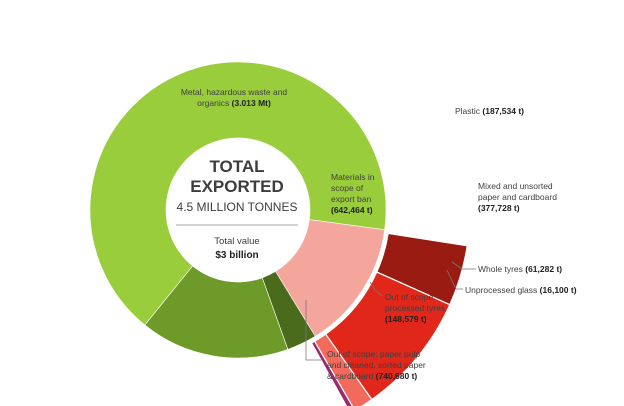 This screenshot has width=624, height=406. What do you see at coordinates (251, 103) in the screenshot?
I see `label-metal-value: (3.013 Mt)` at bounding box center [251, 103].